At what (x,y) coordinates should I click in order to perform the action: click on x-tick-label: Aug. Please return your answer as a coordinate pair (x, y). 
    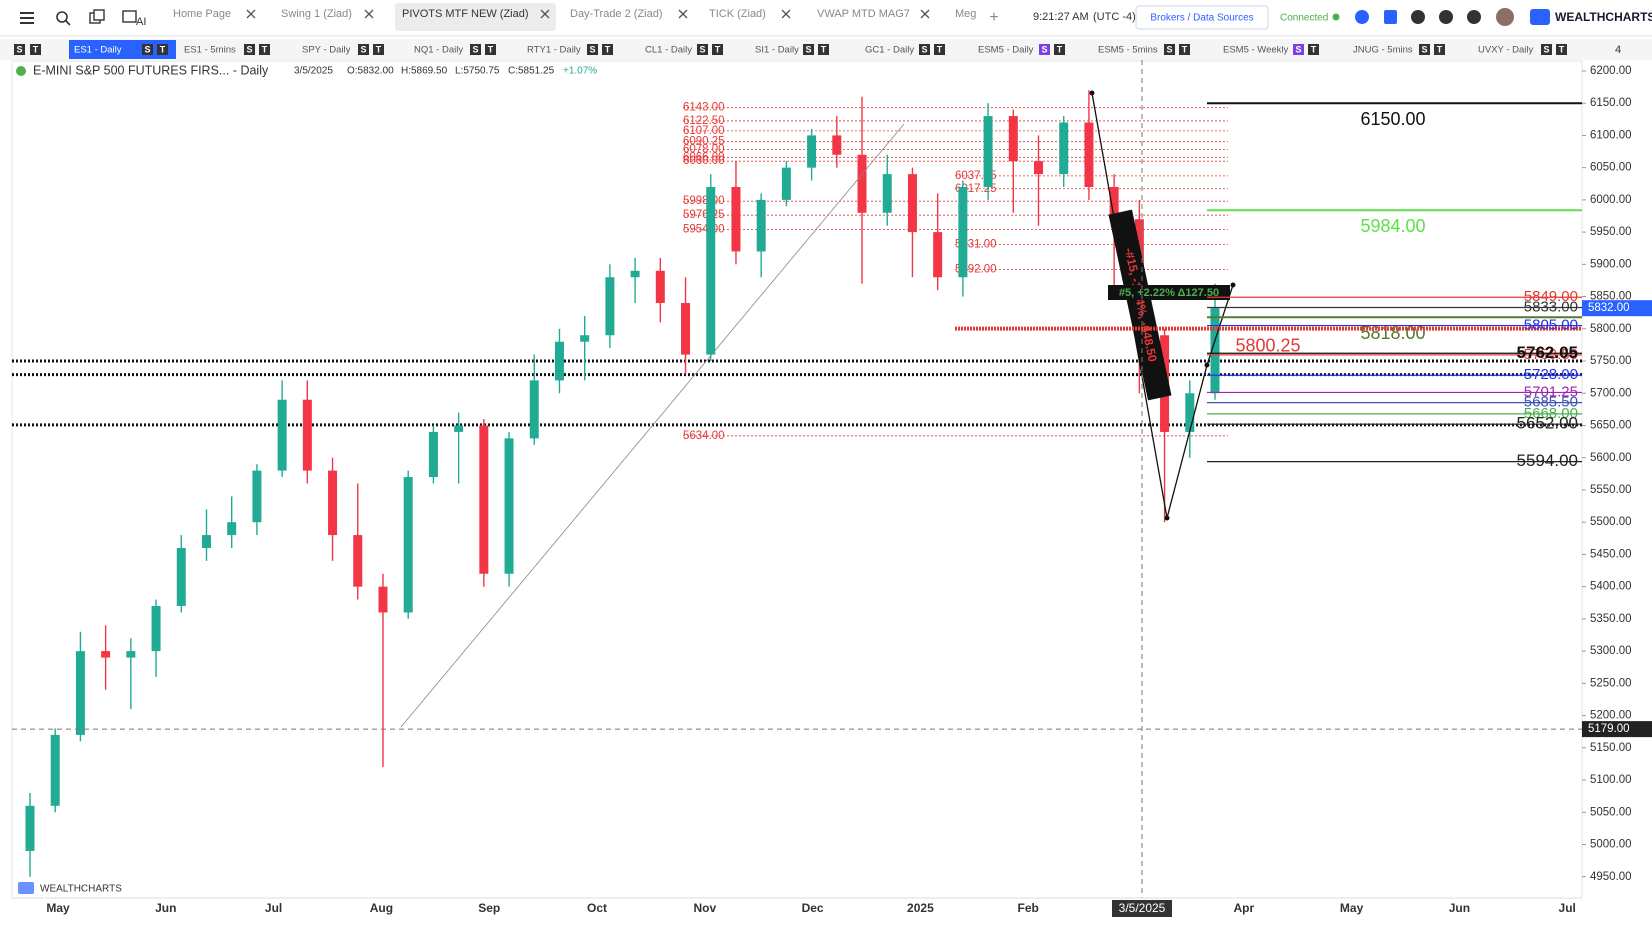
    Looking at the image, I should click on (381, 908).